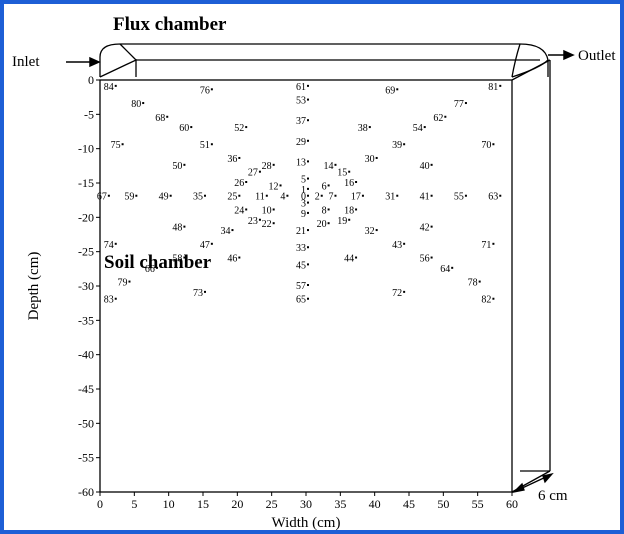 The image size is (624, 534). I want to click on sensor-point-label: 80, so click(136, 104).